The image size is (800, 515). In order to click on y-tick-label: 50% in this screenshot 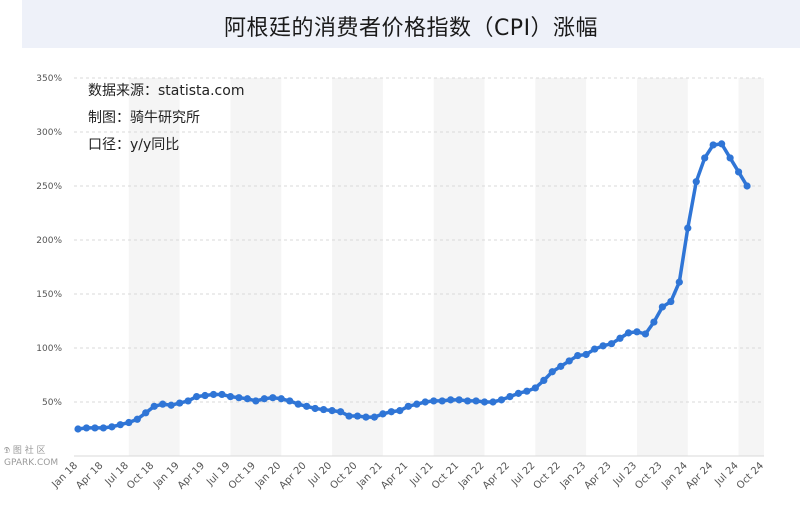, I will do `click(52, 403)`.